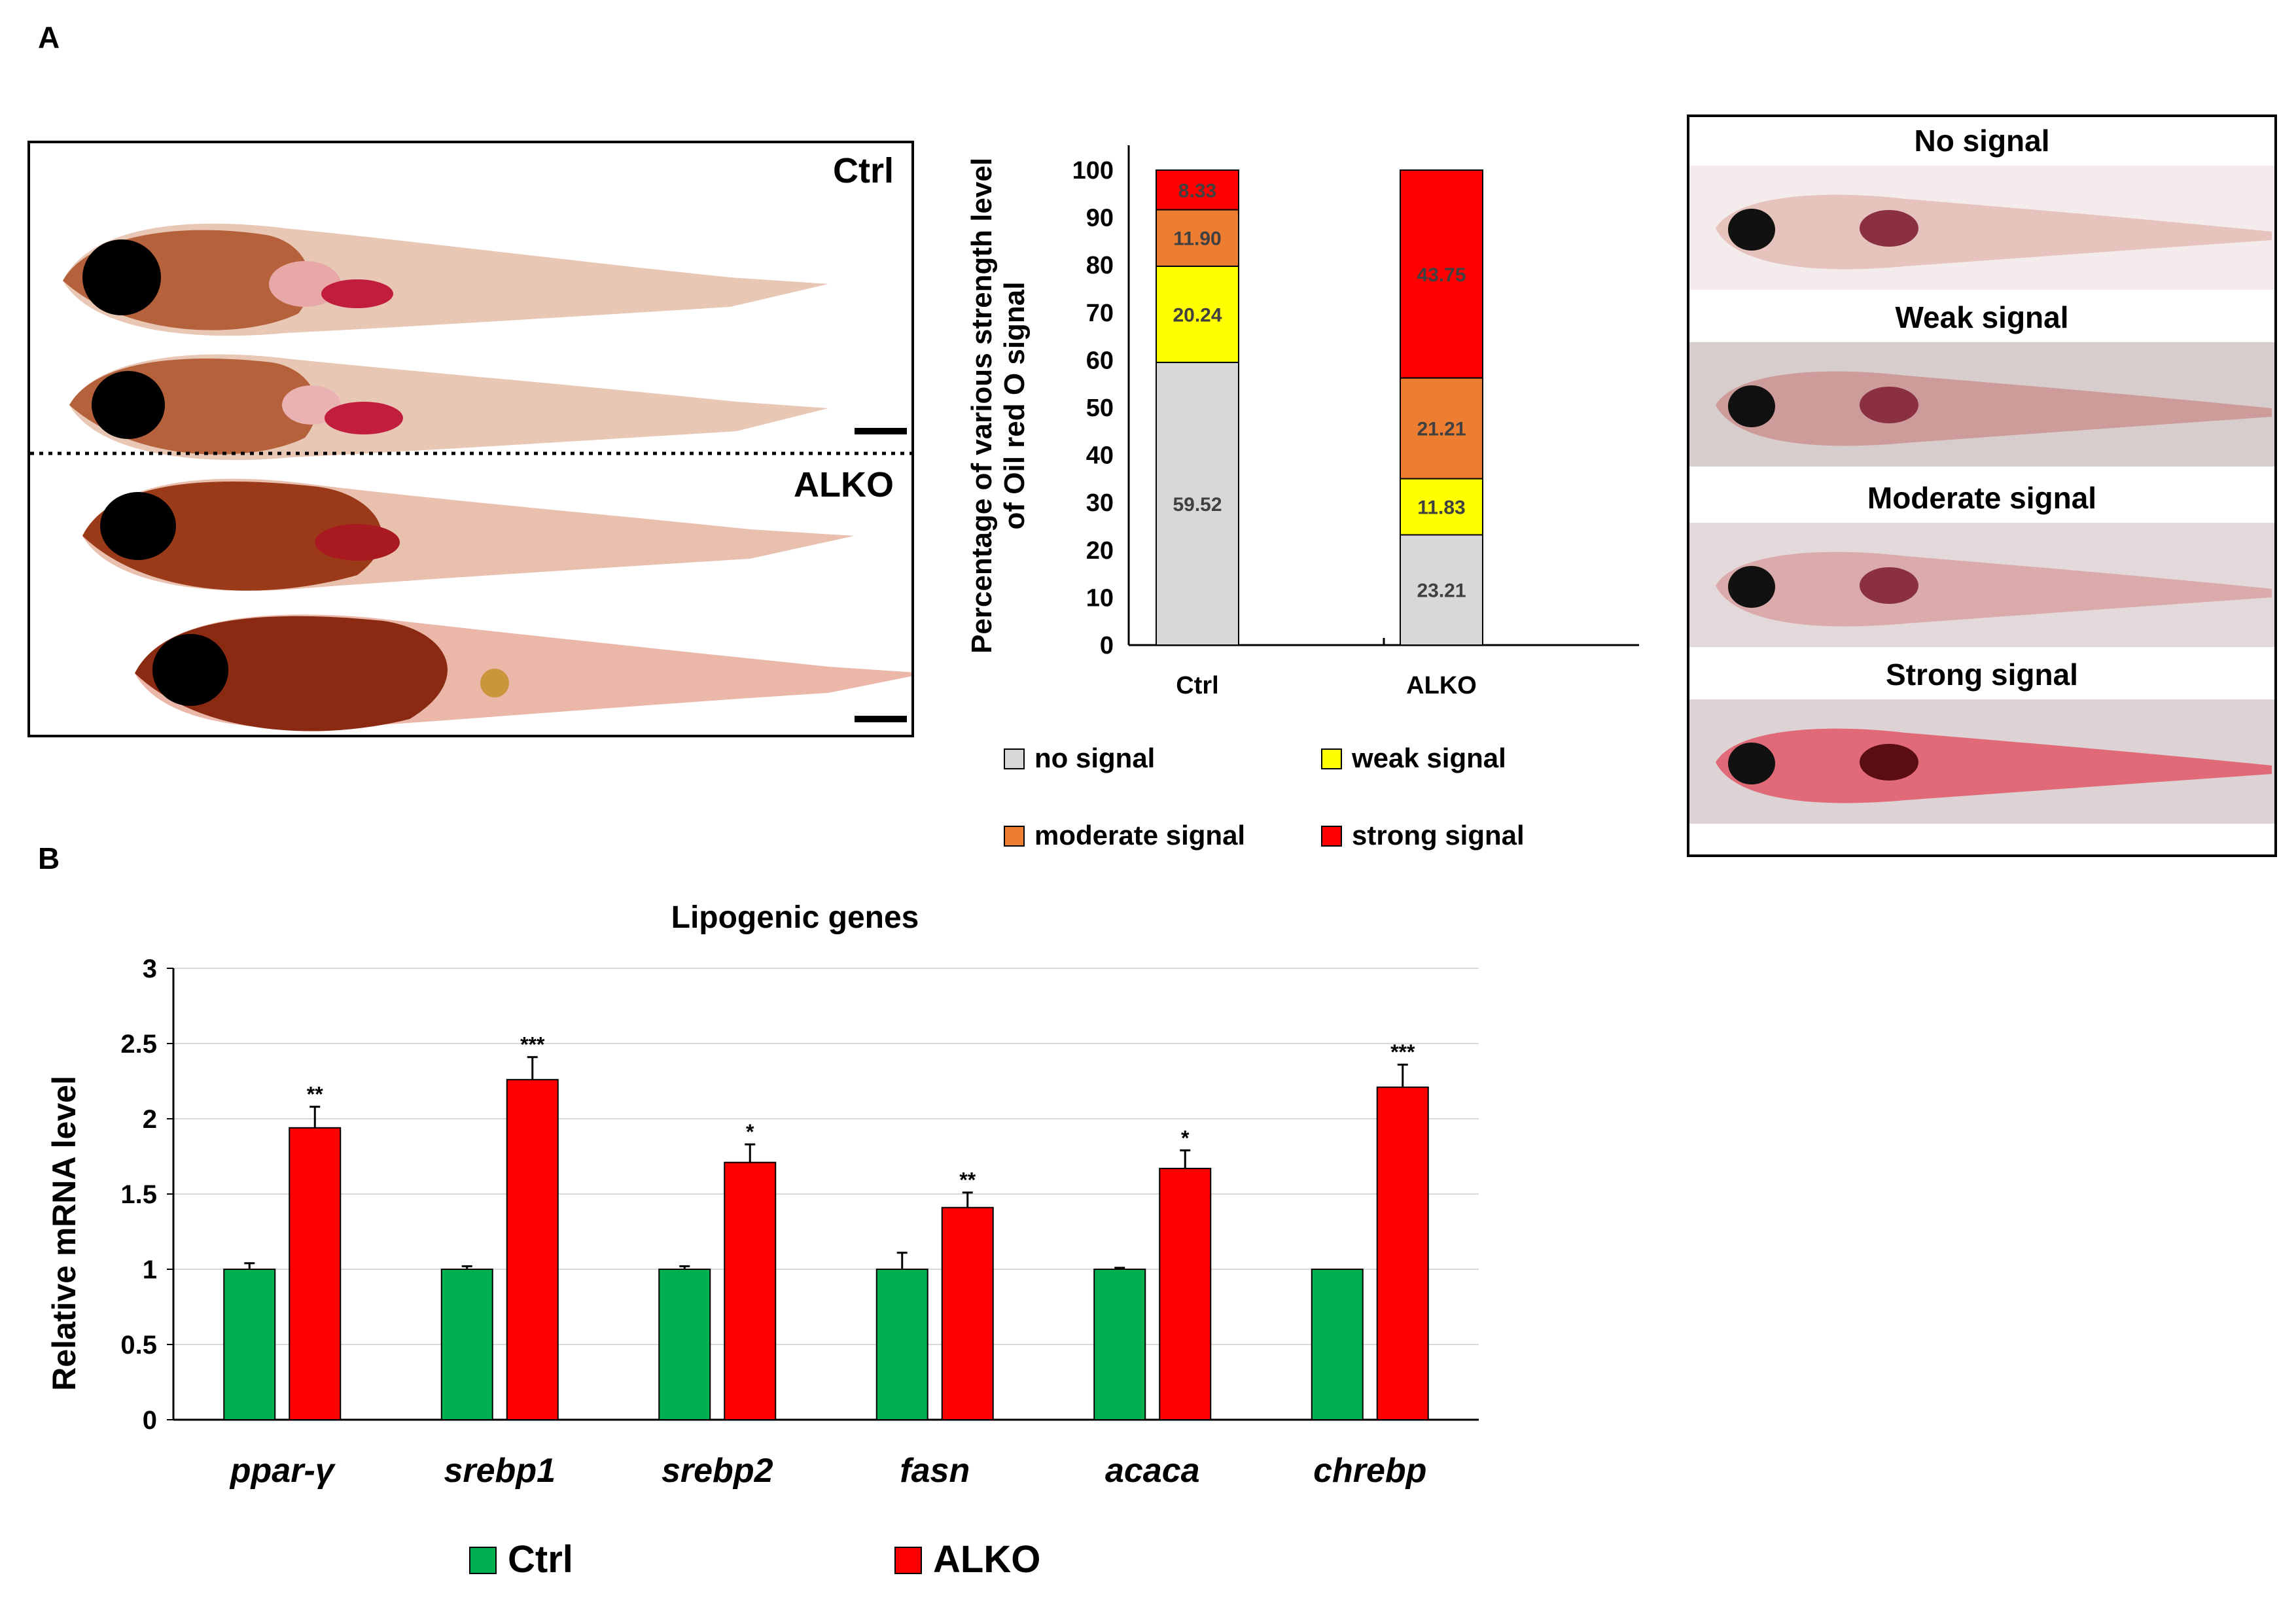  Describe the element at coordinates (139, 1194) in the screenshot. I see `y-tick-label: 1.5` at that location.